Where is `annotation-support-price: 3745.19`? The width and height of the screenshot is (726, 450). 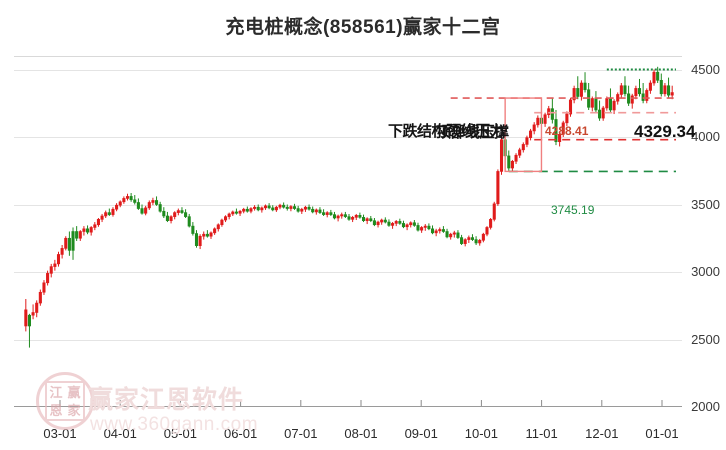 annotation-support-price: 3745.19 is located at coordinates (573, 210).